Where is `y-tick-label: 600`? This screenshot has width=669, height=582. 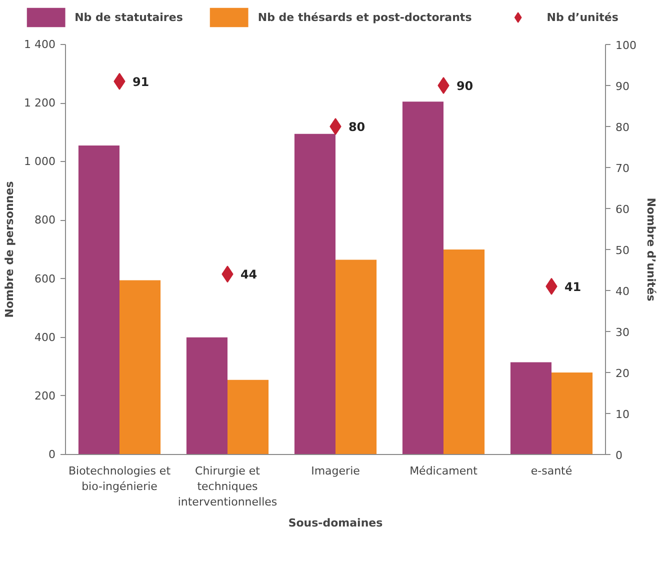
y-tick-label: 600 is located at coordinates (45, 279).